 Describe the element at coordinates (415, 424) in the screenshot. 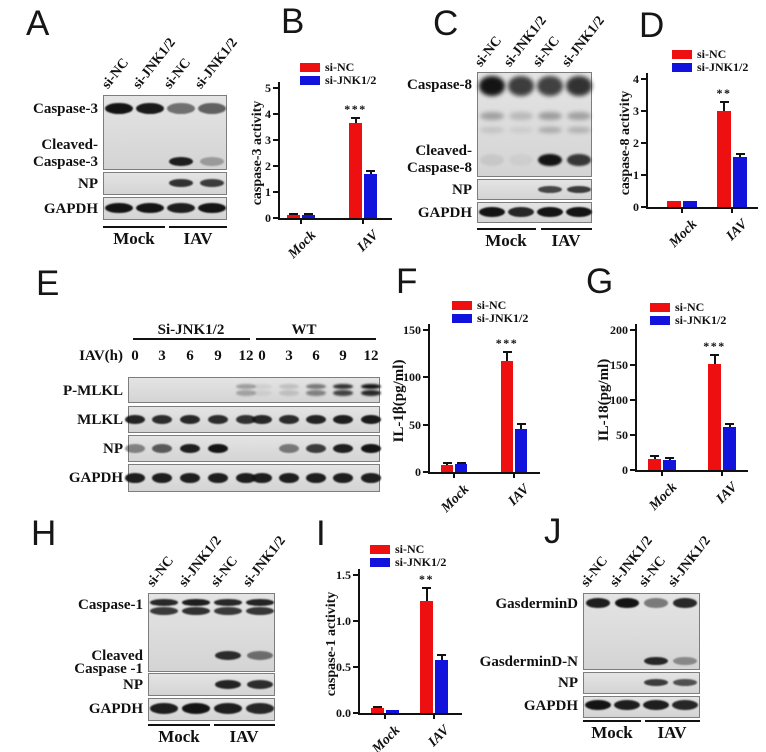

I see `y-tick-label: 50` at that location.